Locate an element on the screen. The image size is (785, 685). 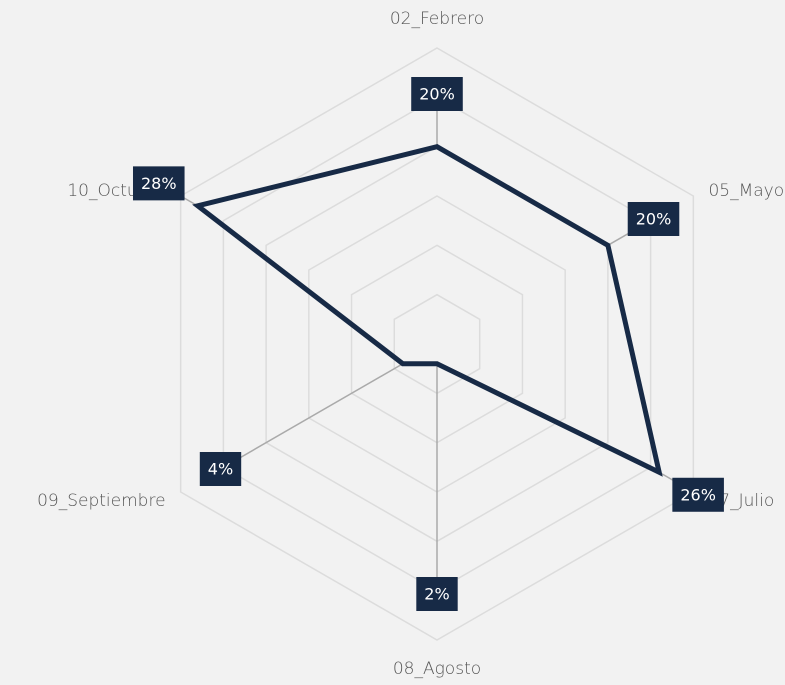
value-label: 2% is located at coordinates (436, 594).